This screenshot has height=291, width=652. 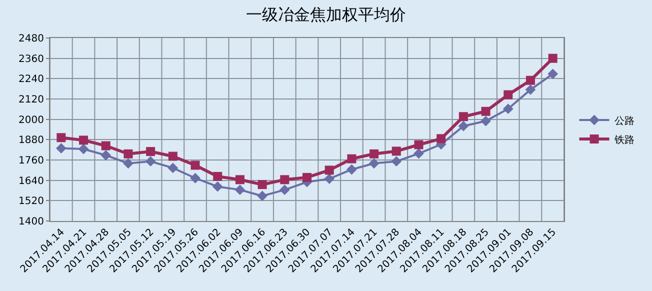 What do you see at coordinates (31, 140) in the screenshot?
I see `y-tick-label: 1880` at bounding box center [31, 140].